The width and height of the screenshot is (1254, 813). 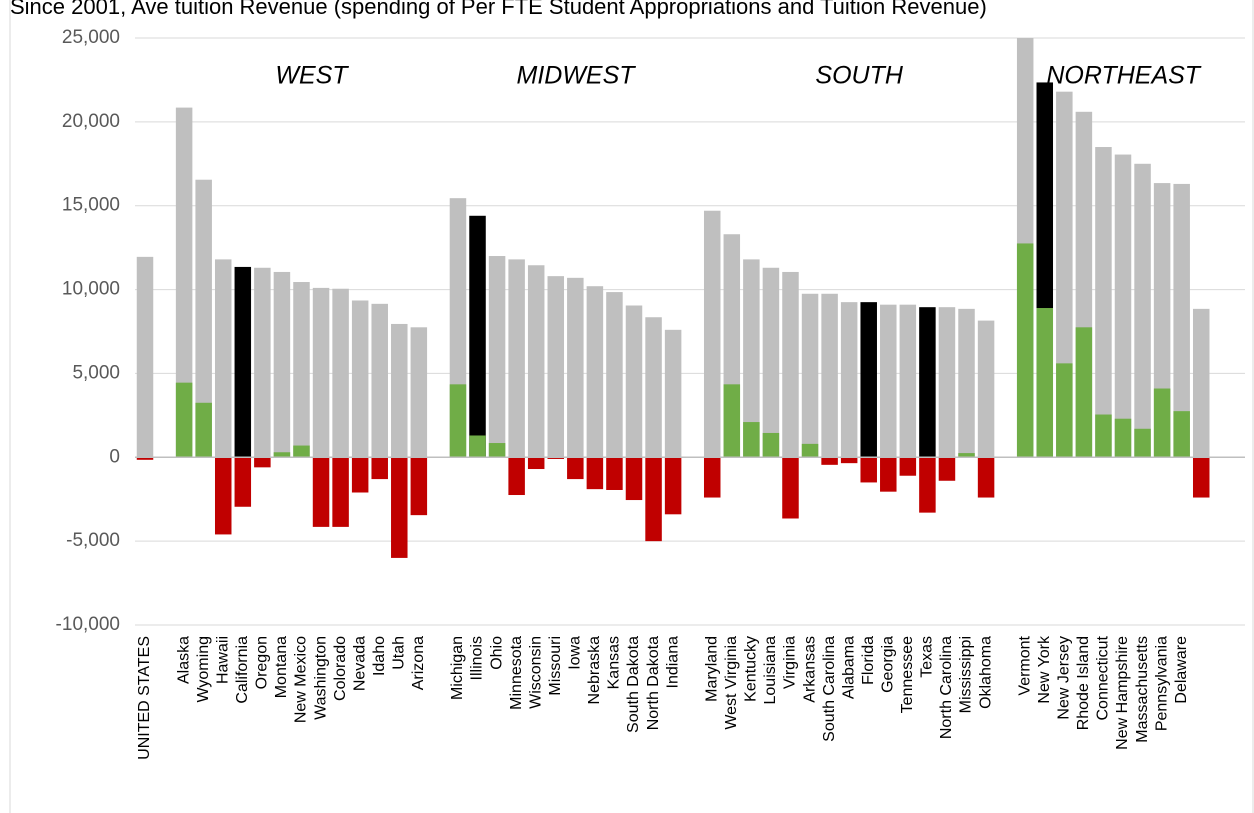 What do you see at coordinates (1162, 423) in the screenshot?
I see `bar-change-Pennsylvania` at bounding box center [1162, 423].